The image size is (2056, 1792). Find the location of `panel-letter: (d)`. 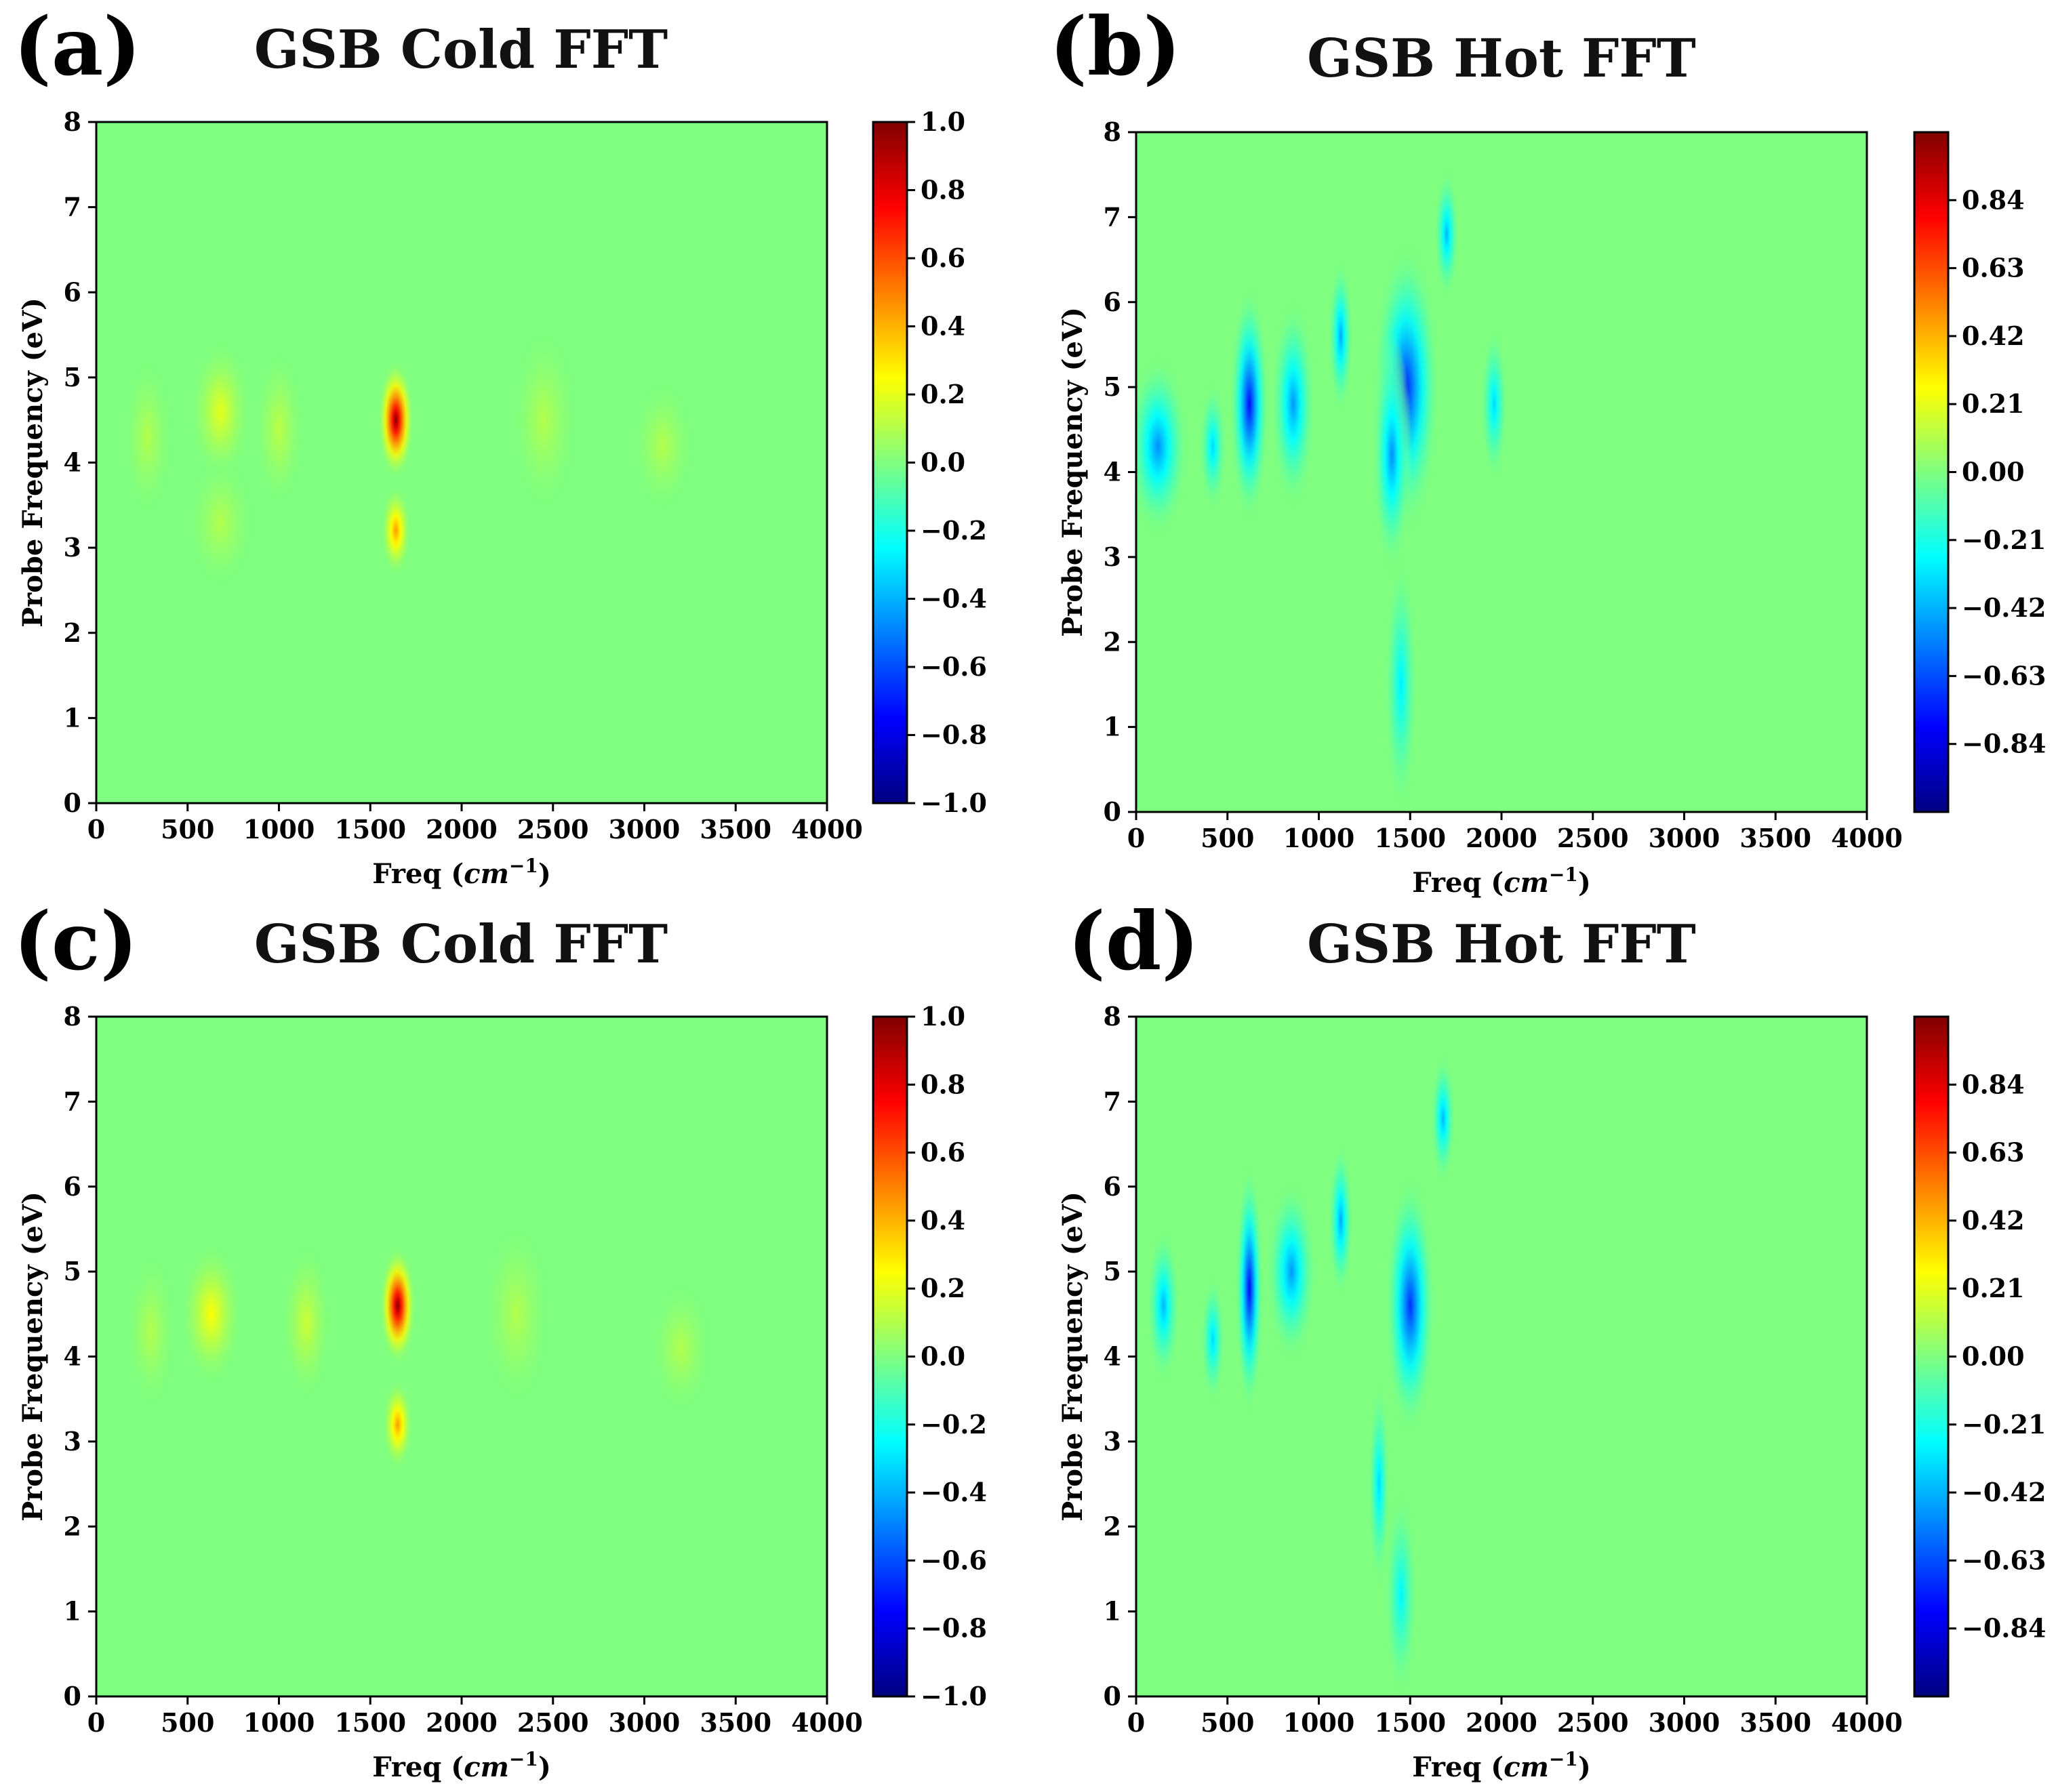

panel-letter: (d) is located at coordinates (1133, 941).